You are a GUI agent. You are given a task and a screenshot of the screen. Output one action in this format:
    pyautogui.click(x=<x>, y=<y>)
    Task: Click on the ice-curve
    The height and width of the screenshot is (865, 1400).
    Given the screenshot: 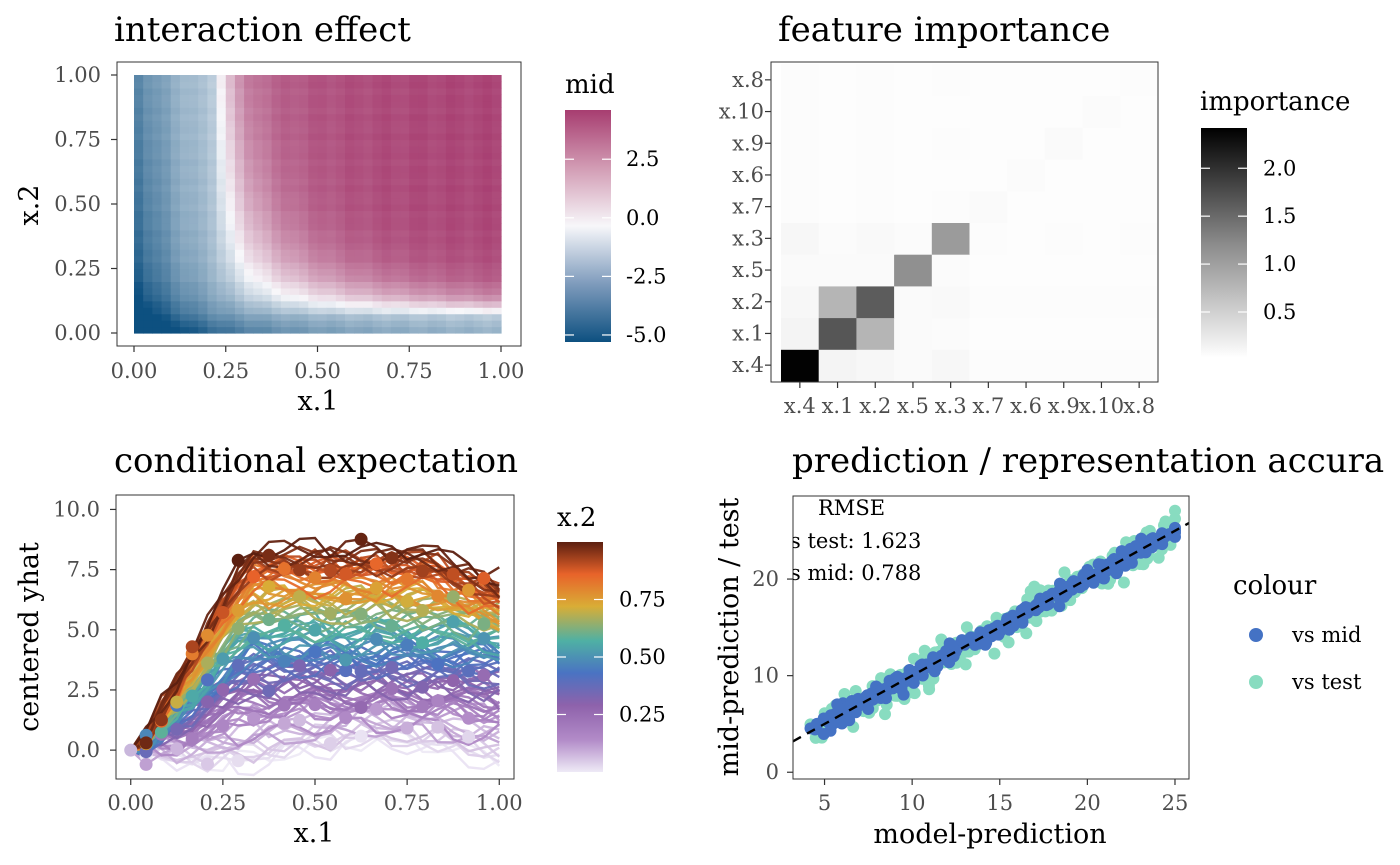 What is the action you would take?
    pyautogui.click(x=314, y=654)
    